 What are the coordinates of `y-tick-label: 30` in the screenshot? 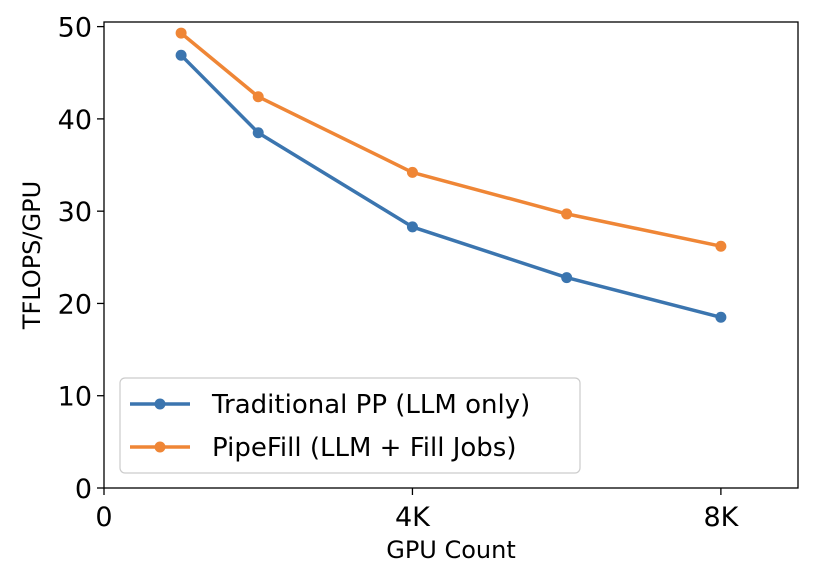 It's located at (75, 212).